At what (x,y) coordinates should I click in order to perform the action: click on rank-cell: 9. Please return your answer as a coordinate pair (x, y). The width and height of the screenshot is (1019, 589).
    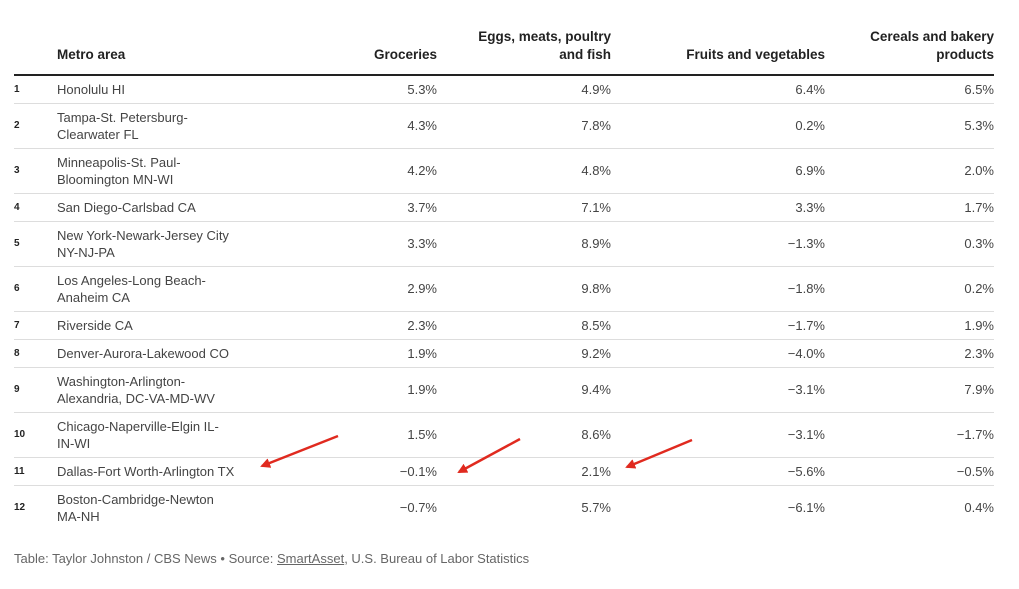
    Looking at the image, I should click on (17, 389).